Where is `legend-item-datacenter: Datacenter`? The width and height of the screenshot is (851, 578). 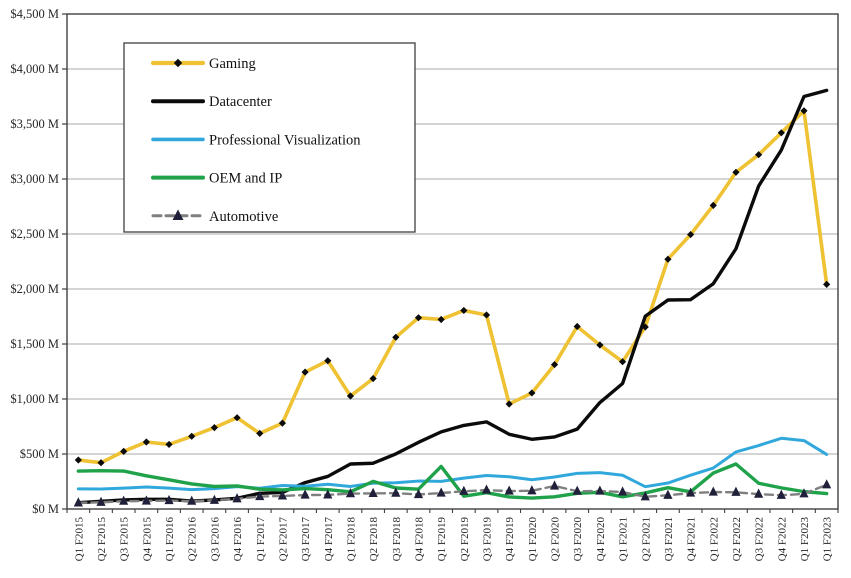 legend-item-datacenter: Datacenter is located at coordinates (211, 102).